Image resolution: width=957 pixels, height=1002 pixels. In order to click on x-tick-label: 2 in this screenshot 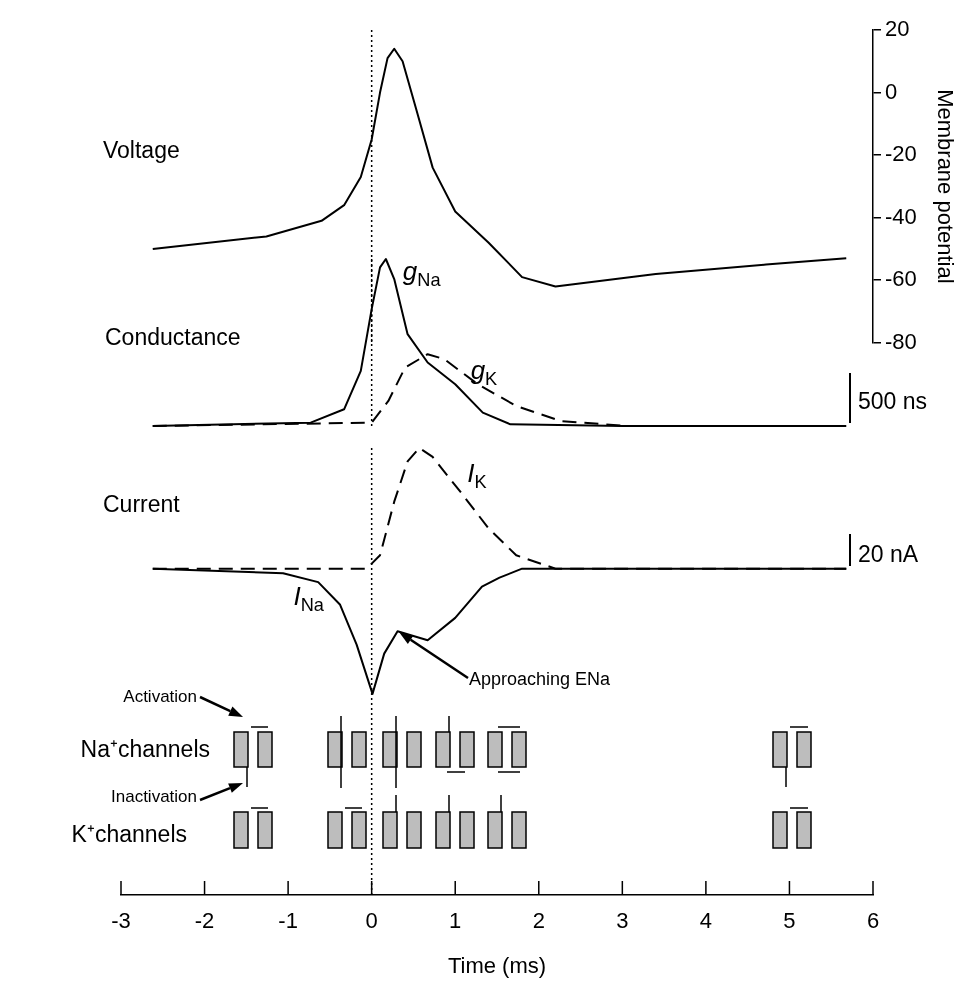, I will do `click(538, 921)`.